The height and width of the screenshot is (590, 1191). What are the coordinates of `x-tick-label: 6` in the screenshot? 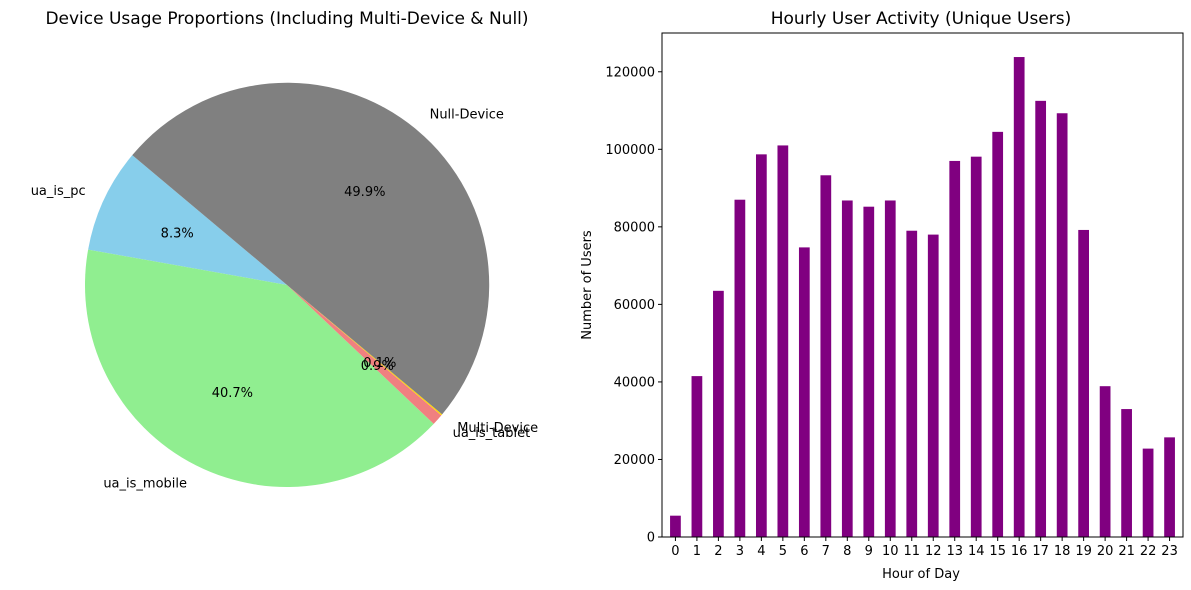 It's located at (804, 551).